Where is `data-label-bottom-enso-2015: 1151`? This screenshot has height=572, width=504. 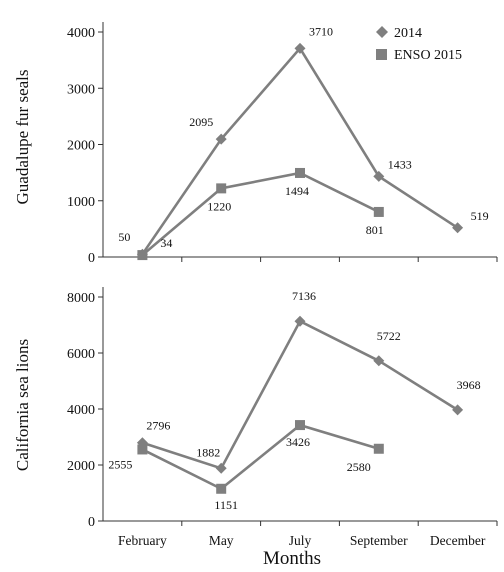
data-label-bottom-enso-2015: 1151 is located at coordinates (226, 505).